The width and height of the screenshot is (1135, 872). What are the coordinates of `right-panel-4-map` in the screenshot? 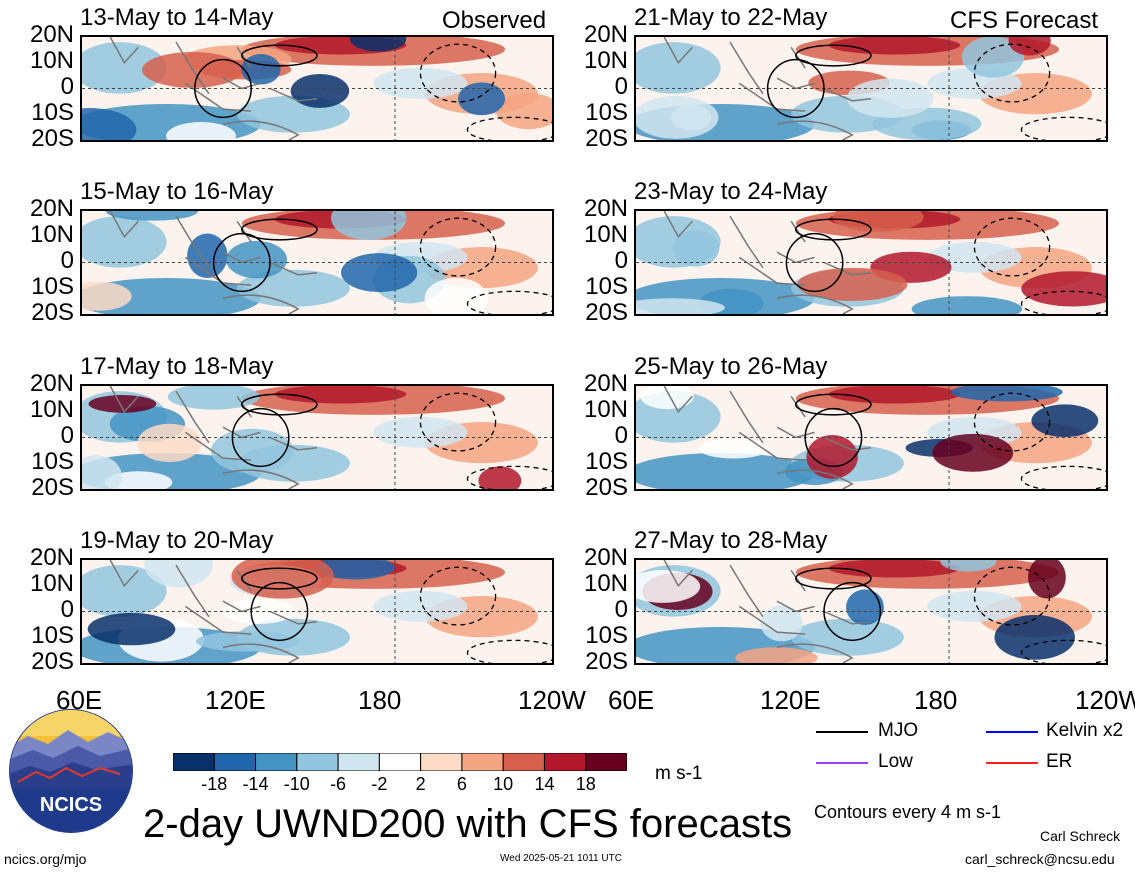 It's located at (871, 611).